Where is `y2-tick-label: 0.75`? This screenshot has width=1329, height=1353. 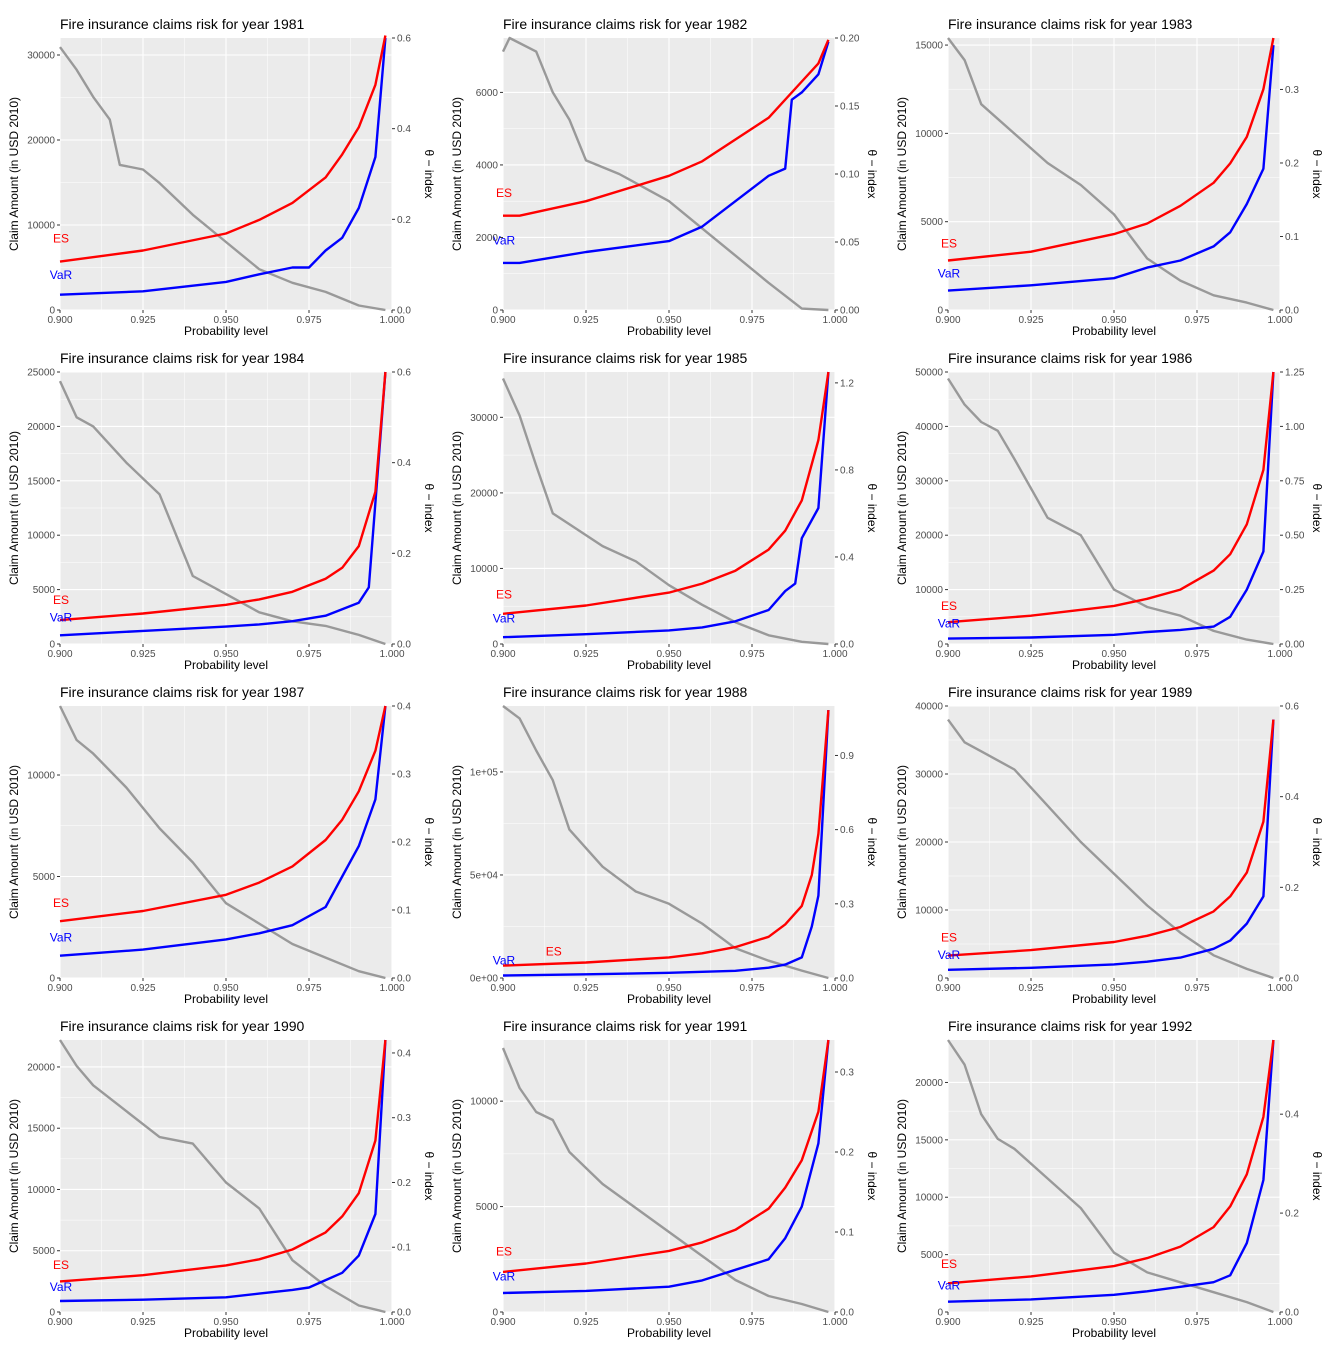
y2-tick-label: 0.75 is located at coordinates (1295, 481).